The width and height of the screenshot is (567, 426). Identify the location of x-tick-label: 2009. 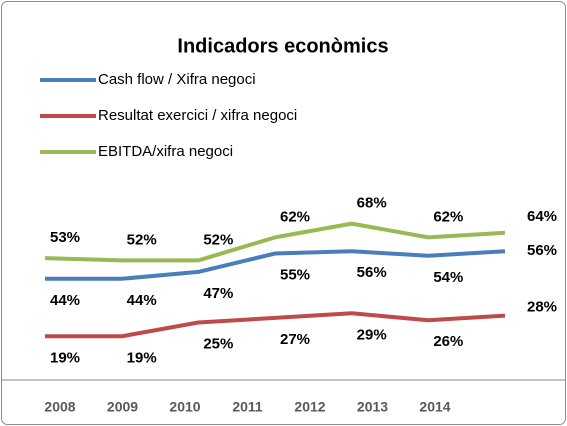
(122, 407).